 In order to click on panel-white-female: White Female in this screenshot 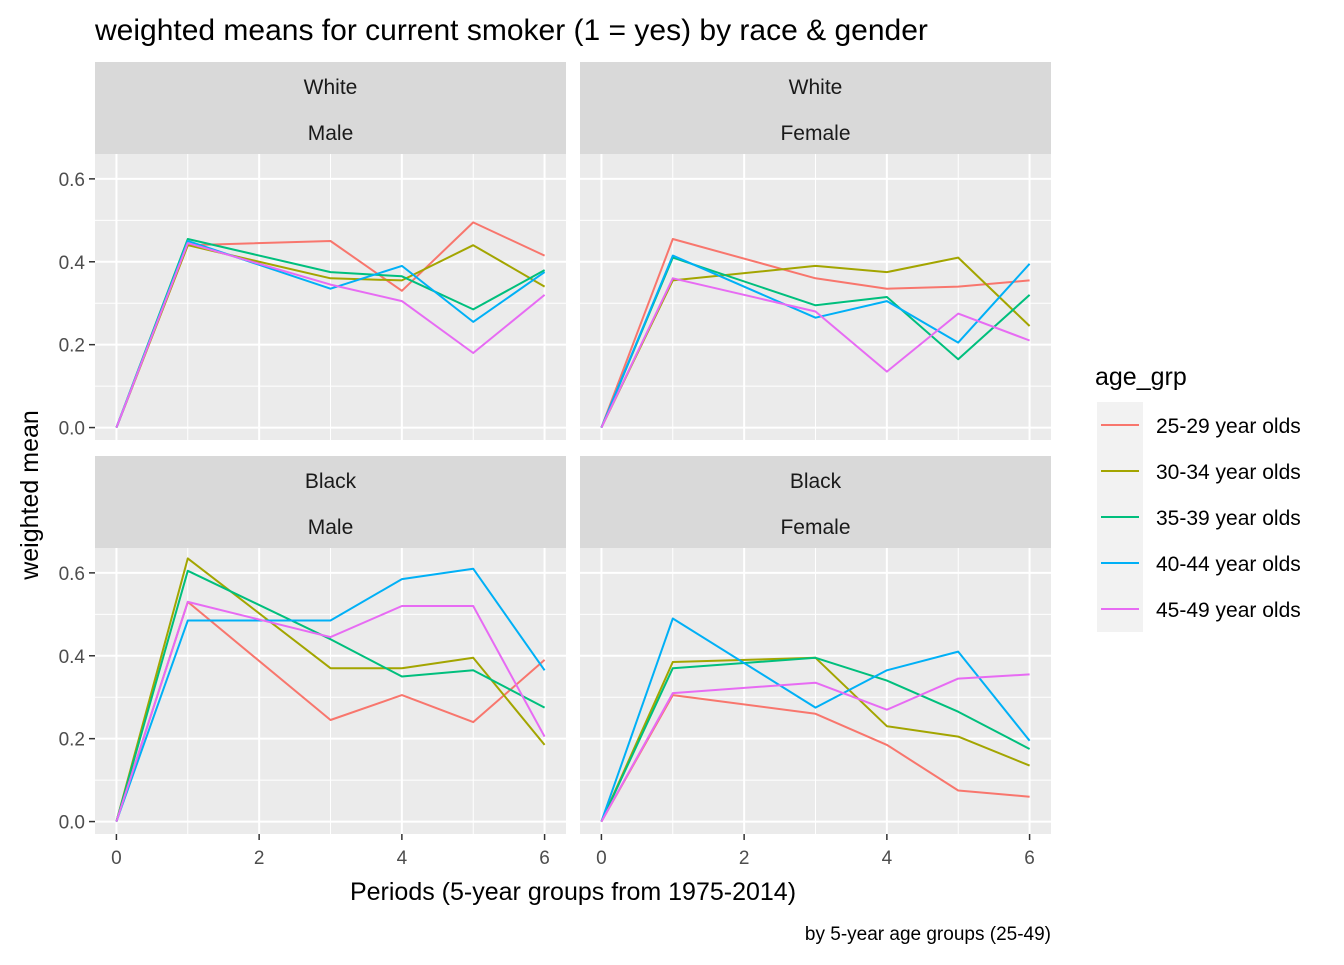, I will do `click(815, 251)`.